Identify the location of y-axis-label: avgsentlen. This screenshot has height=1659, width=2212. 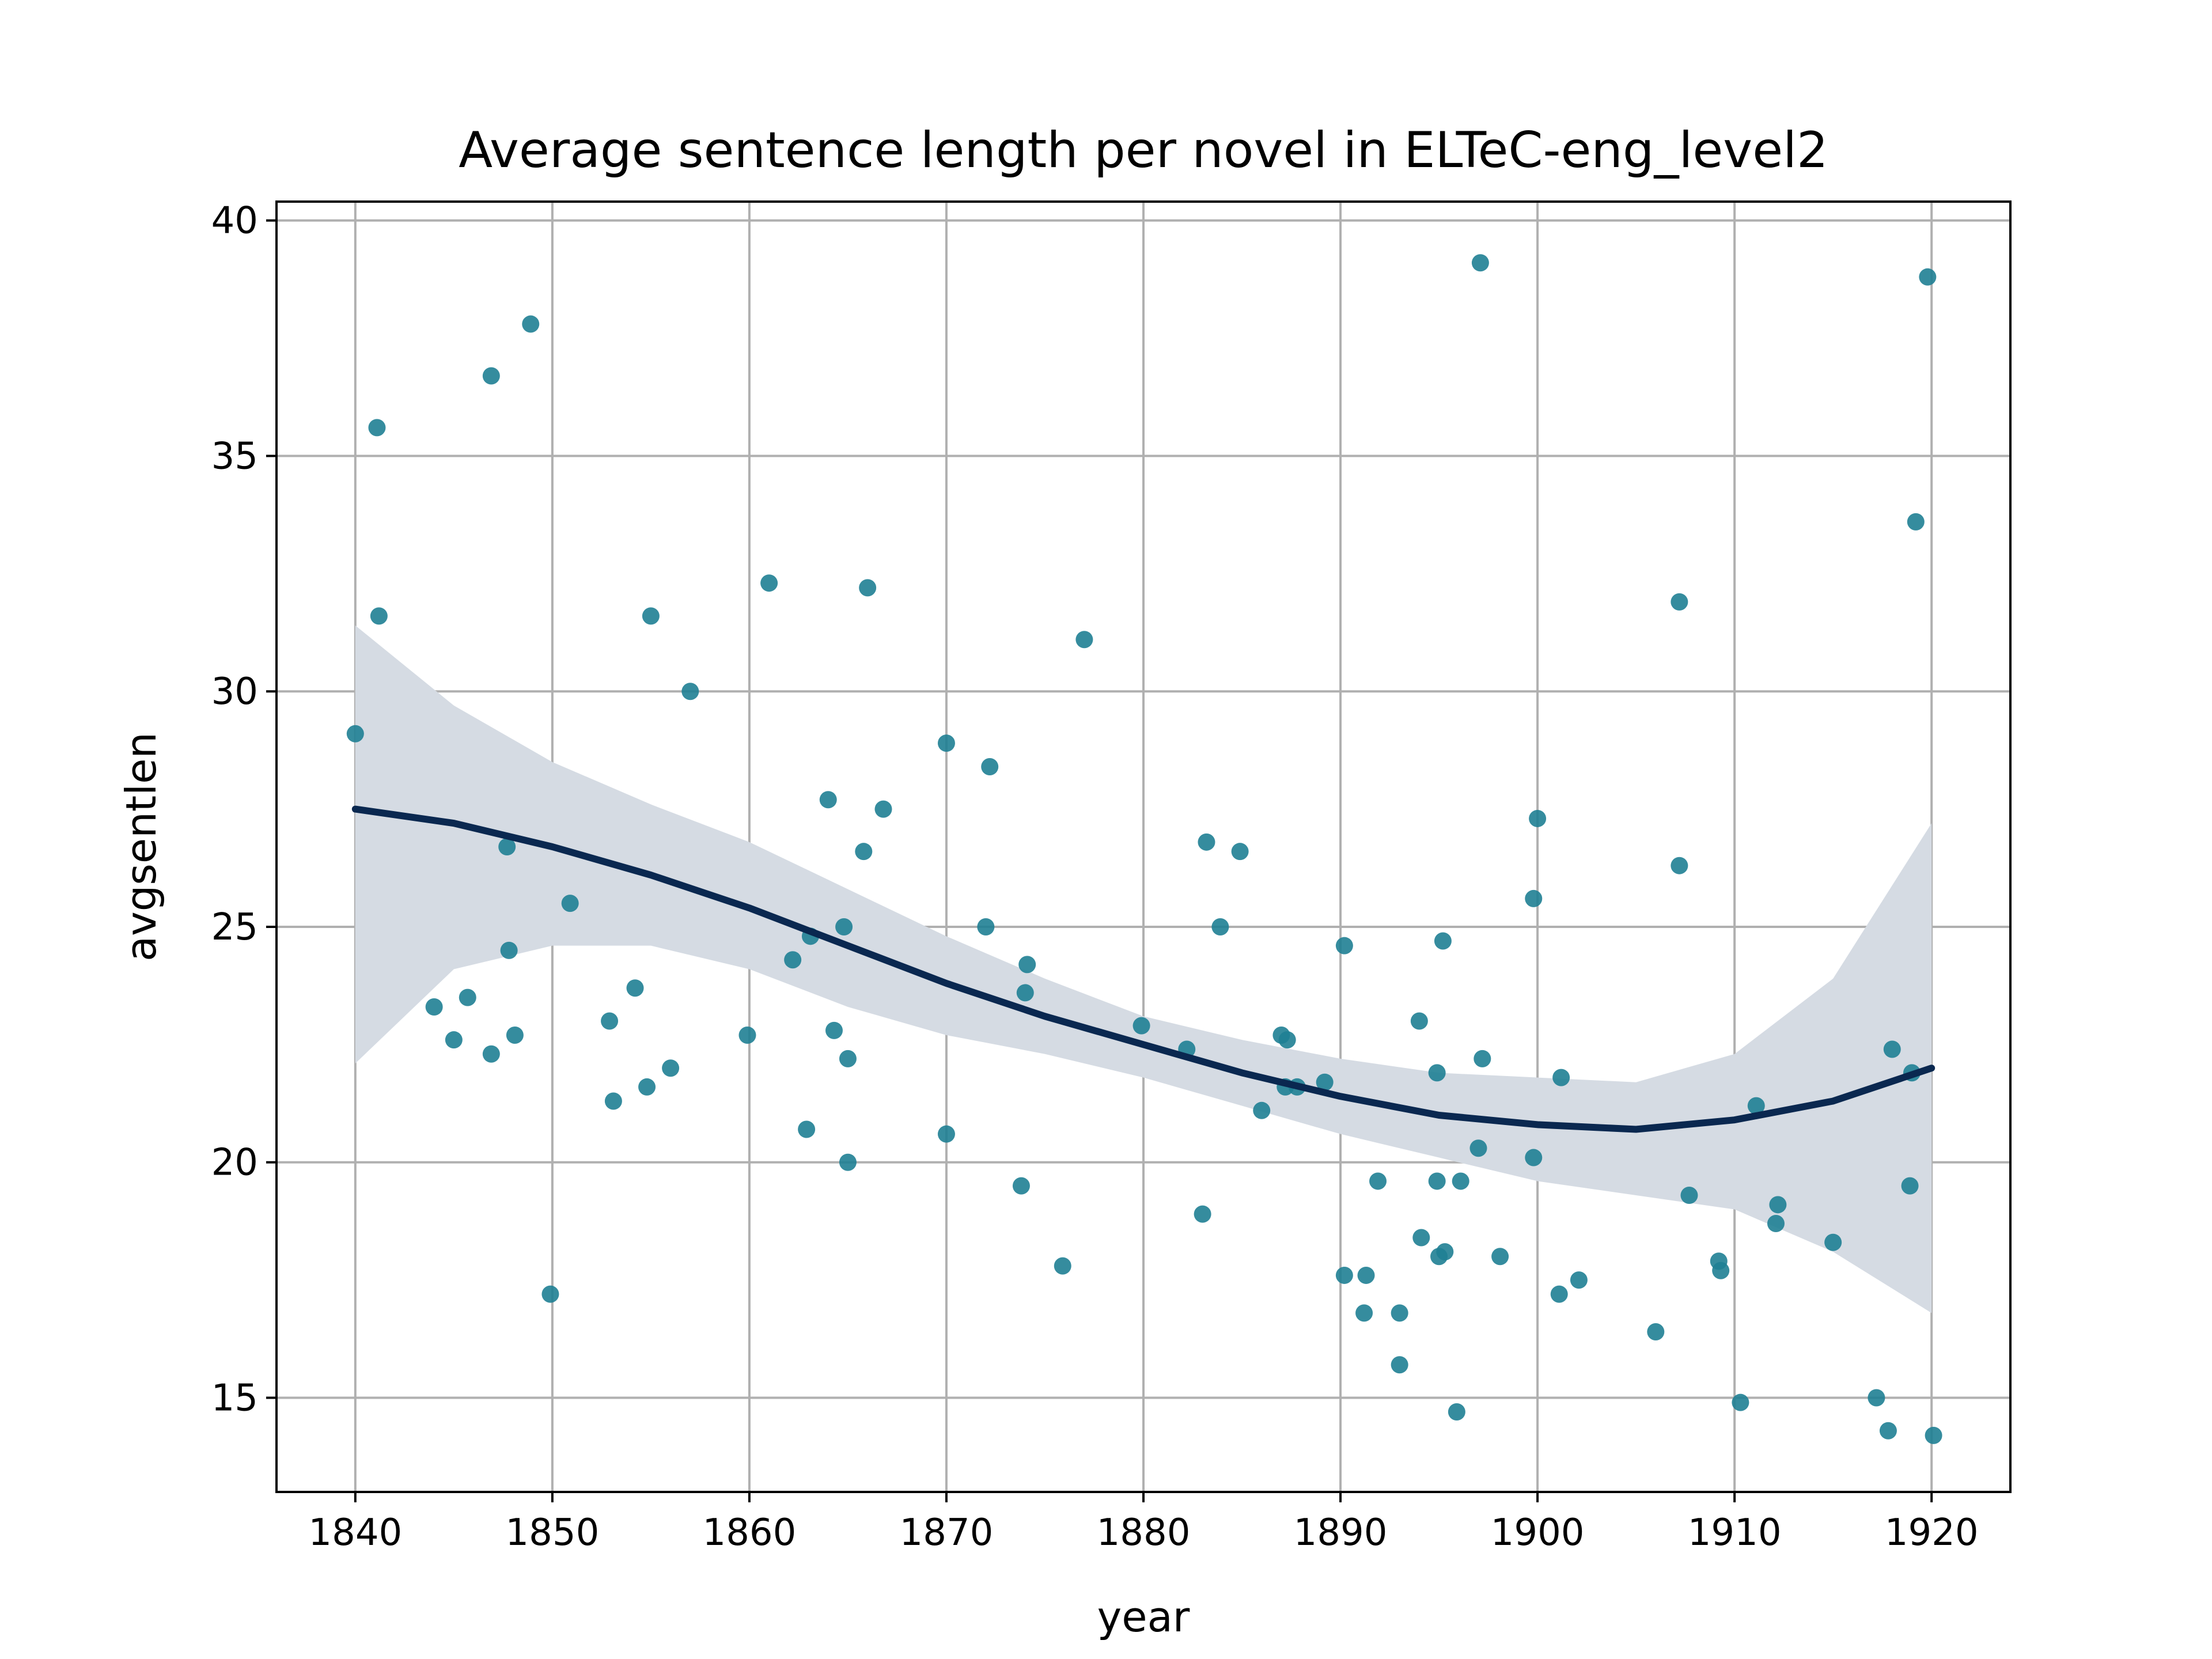
(141, 846).